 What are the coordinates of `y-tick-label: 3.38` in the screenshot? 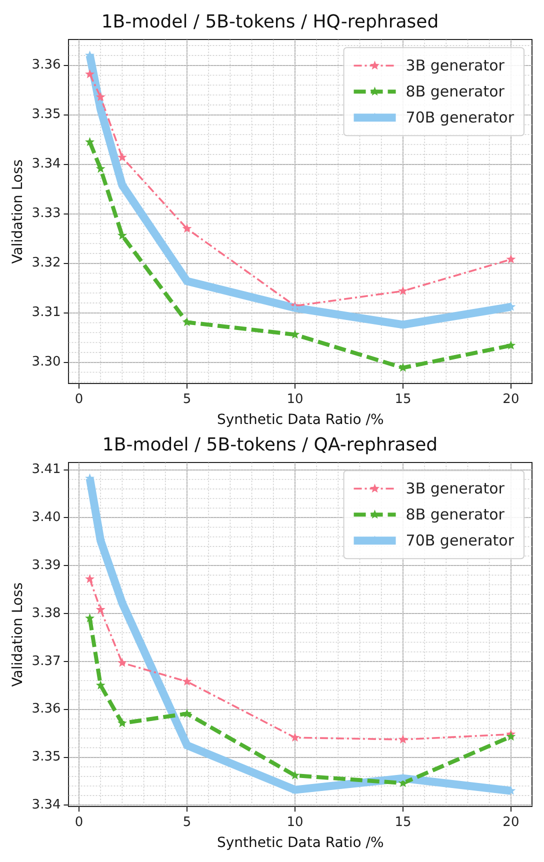 It's located at (46, 613).